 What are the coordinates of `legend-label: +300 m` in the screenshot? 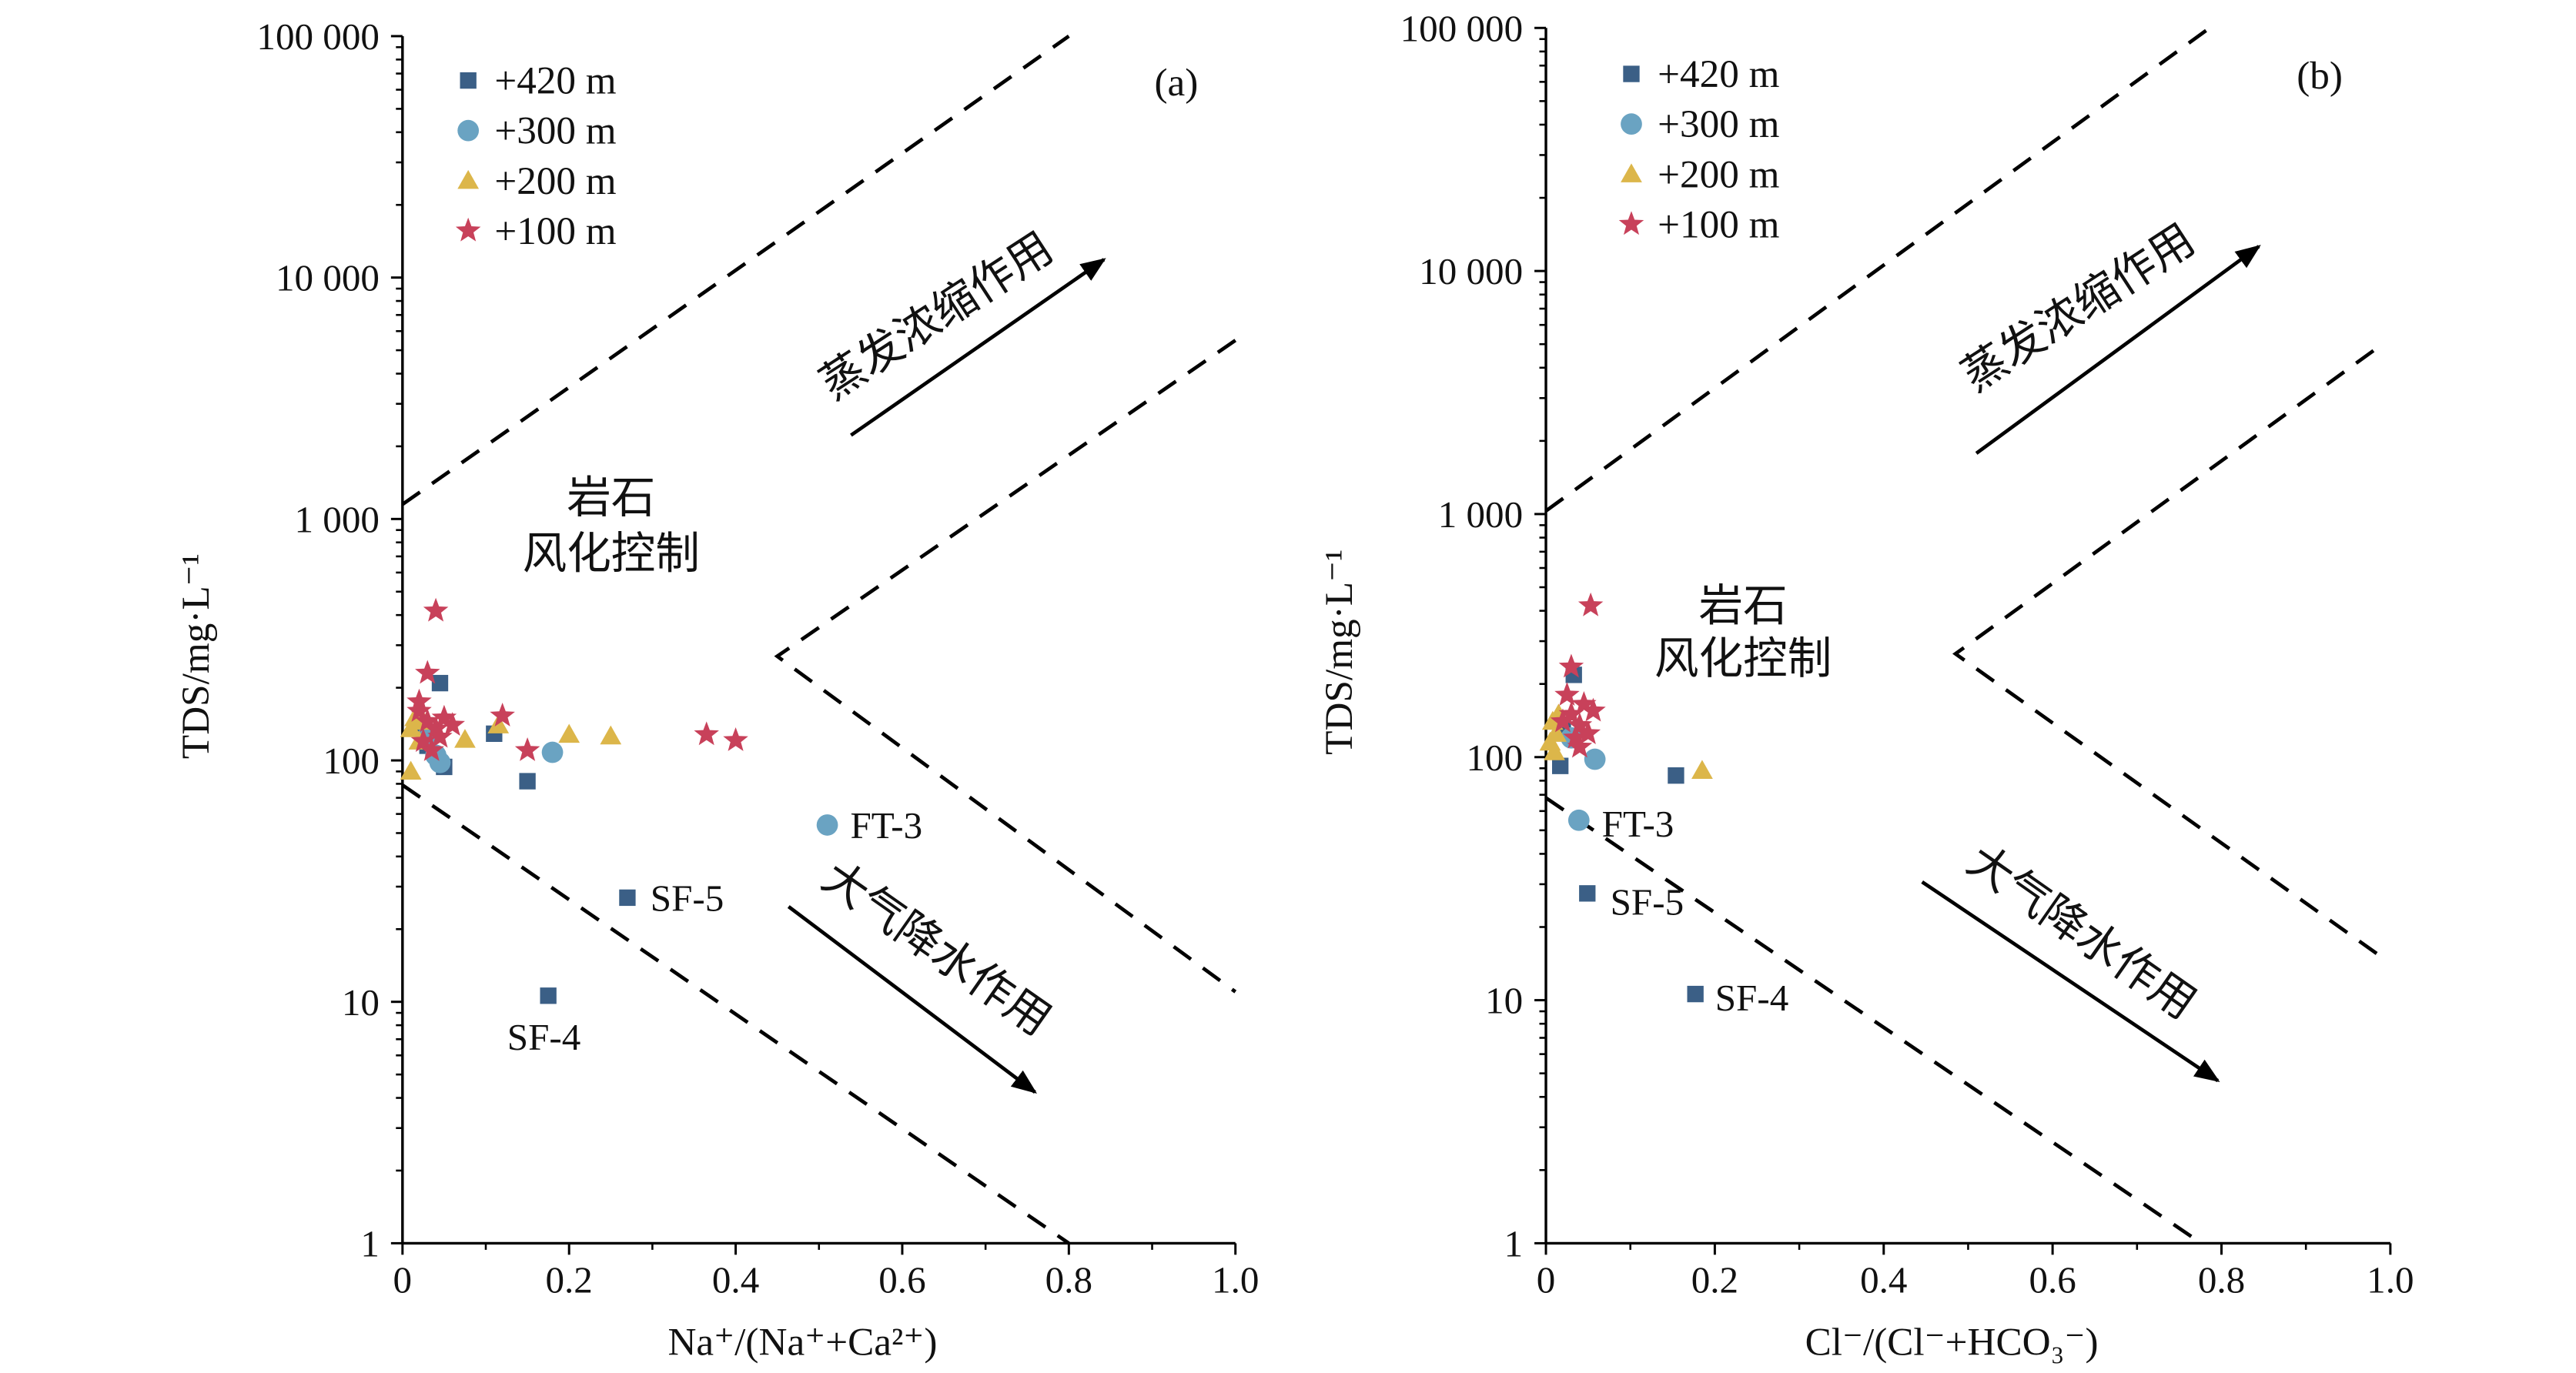 It's located at (555, 131).